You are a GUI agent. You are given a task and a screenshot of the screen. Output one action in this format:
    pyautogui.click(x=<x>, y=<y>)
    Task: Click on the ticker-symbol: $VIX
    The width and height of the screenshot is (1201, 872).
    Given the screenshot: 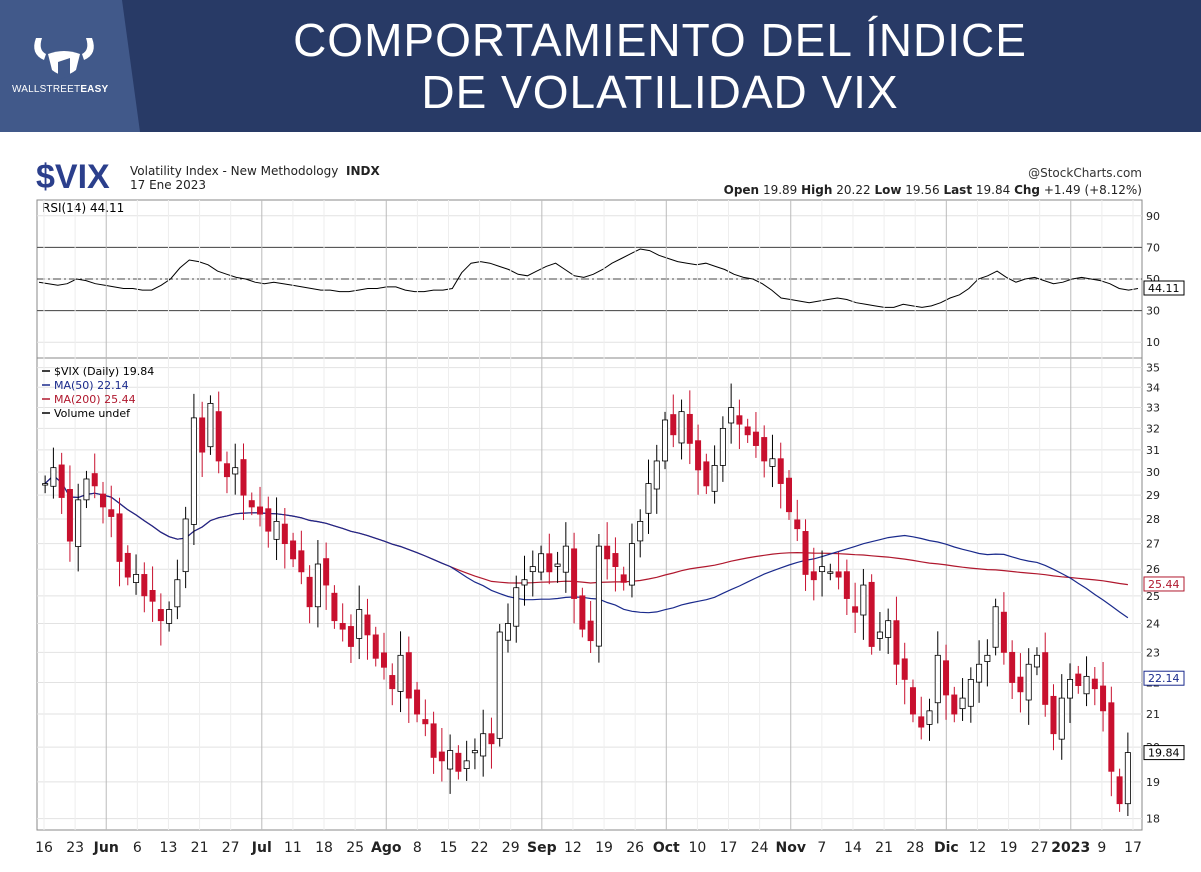 What is the action you would take?
    pyautogui.click(x=73, y=177)
    